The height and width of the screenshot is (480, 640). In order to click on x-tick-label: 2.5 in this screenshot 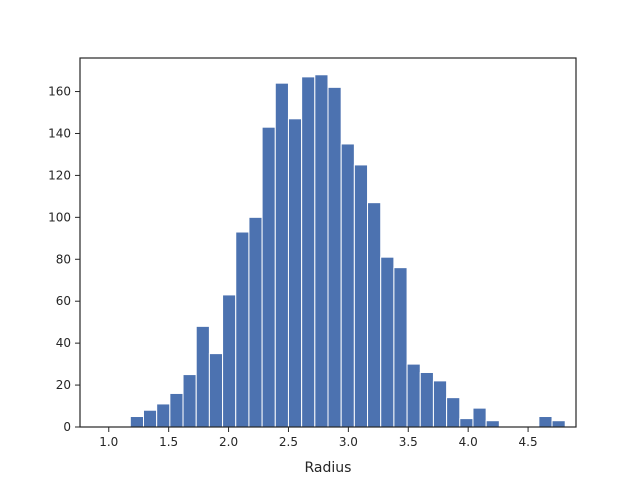, I will do `click(288, 442)`.